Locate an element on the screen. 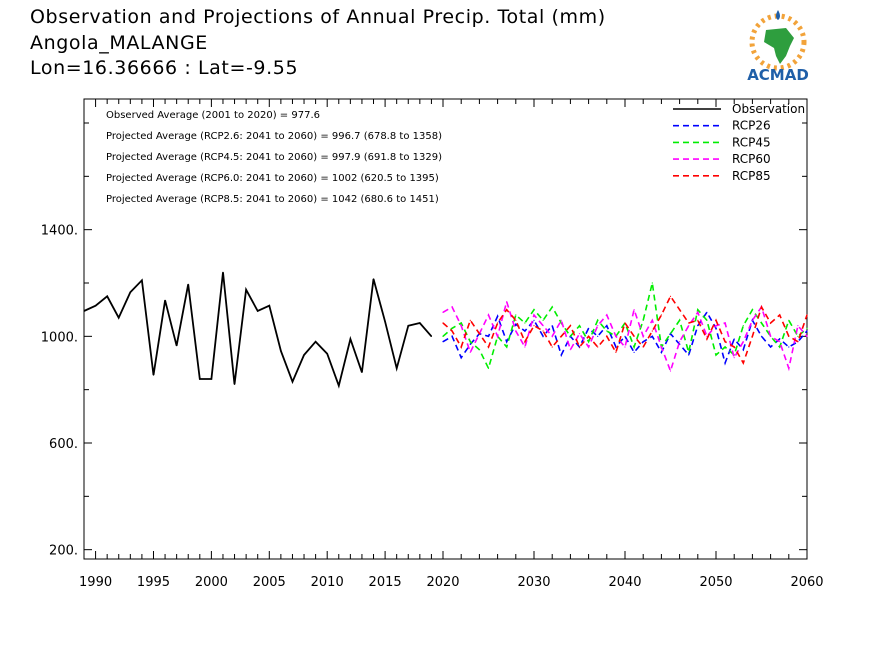  legend-label-observation: Observation is located at coordinates (768, 109).